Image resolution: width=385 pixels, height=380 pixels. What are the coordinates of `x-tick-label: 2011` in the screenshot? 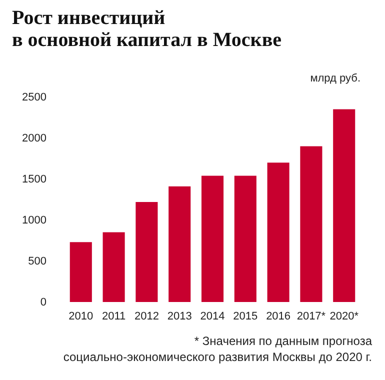 It's located at (114, 316).